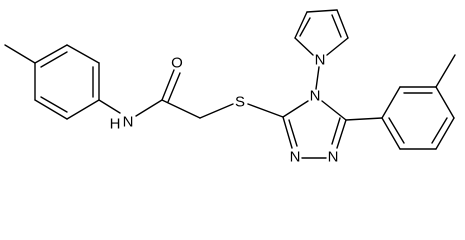 Image resolution: width=465 pixels, height=240 pixels. I want to click on atom-label: S, so click(240, 102).